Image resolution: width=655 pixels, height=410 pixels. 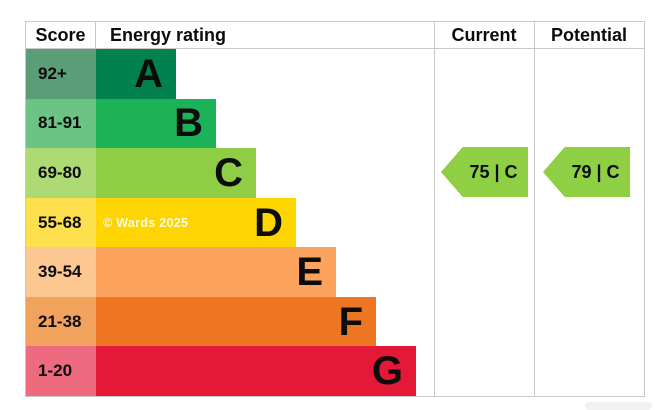 What do you see at coordinates (618, 406) in the screenshot?
I see `corner-watermark-artifact` at bounding box center [618, 406].